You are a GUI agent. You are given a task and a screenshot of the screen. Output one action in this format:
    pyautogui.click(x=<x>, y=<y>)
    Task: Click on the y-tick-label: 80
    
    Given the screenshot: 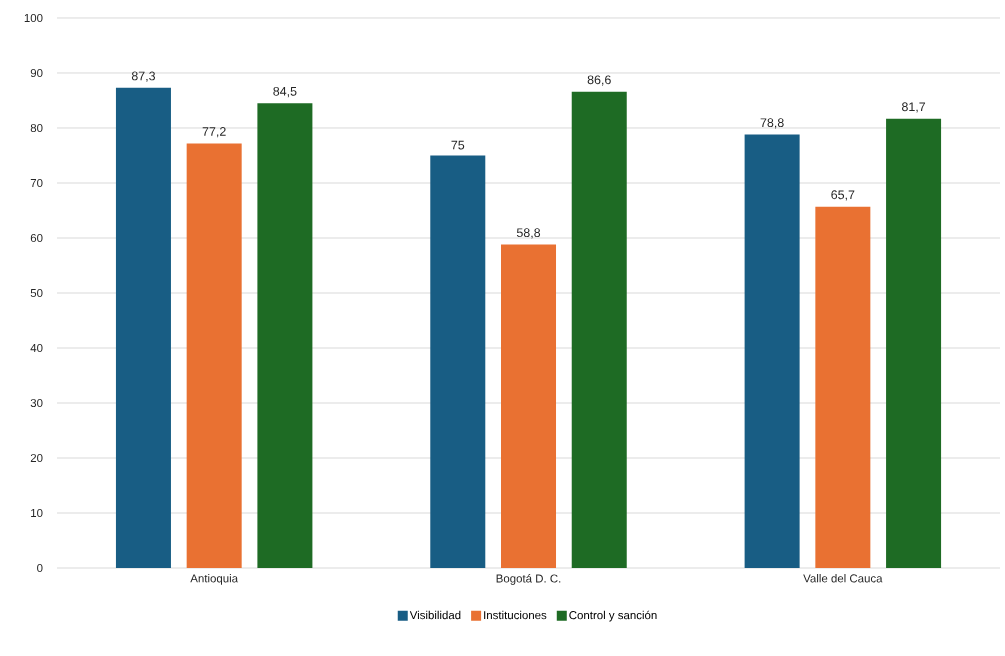 What is the action you would take?
    pyautogui.click(x=36, y=128)
    